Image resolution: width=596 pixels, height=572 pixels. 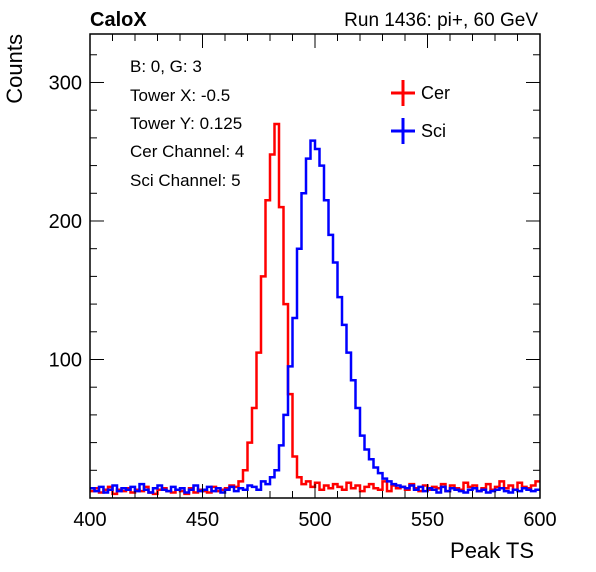 What do you see at coordinates (166, 66) in the screenshot?
I see `info-line-0: B: 0, G: 3` at bounding box center [166, 66].